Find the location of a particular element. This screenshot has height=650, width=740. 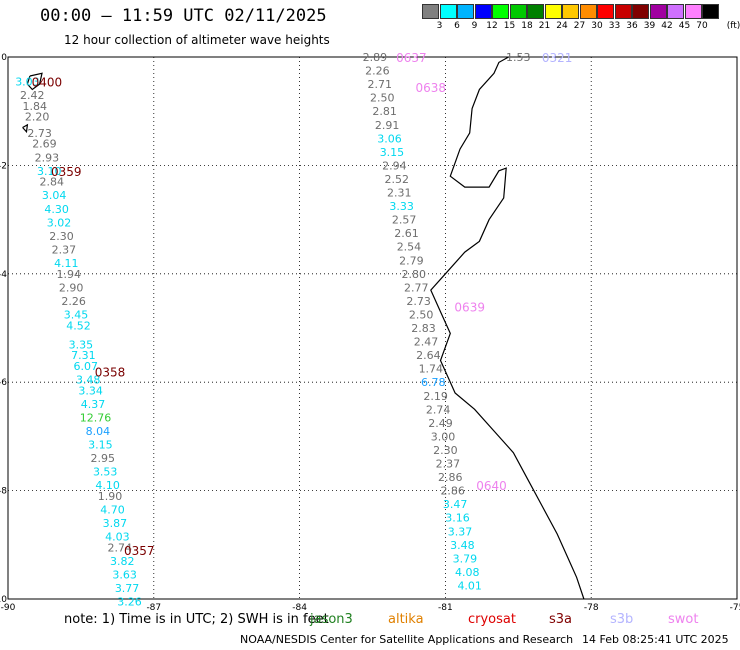

swh-value: 2.57 is located at coordinates (404, 220).